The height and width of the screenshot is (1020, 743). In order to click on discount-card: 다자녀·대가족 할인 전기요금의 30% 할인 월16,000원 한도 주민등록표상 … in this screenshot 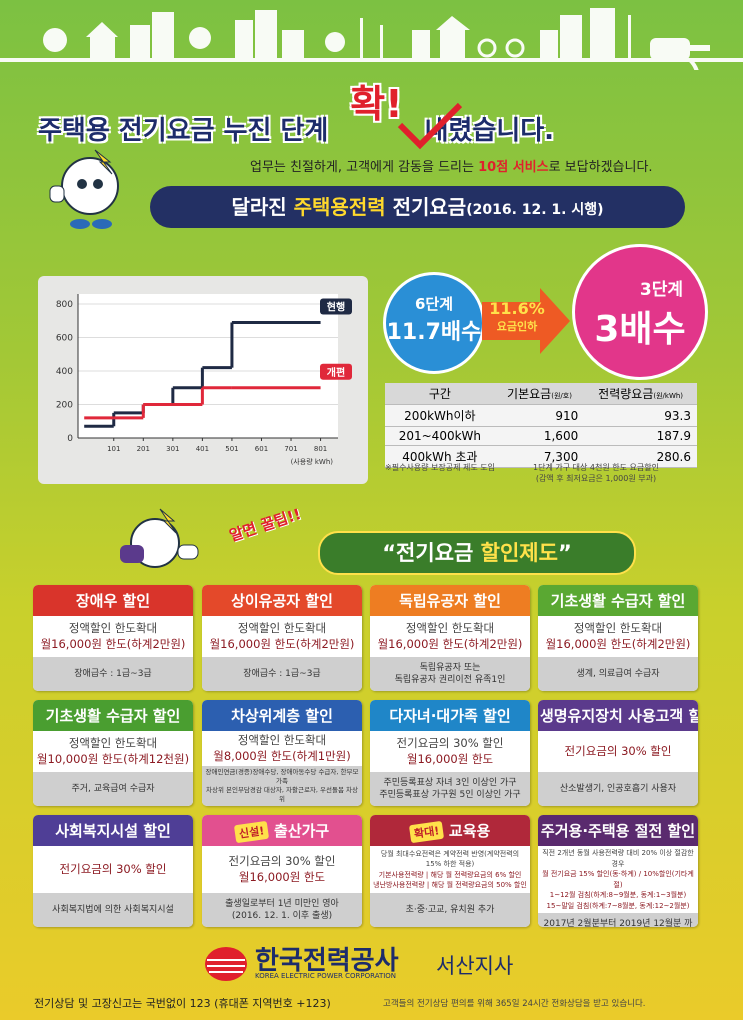, I will do `click(450, 753)`.